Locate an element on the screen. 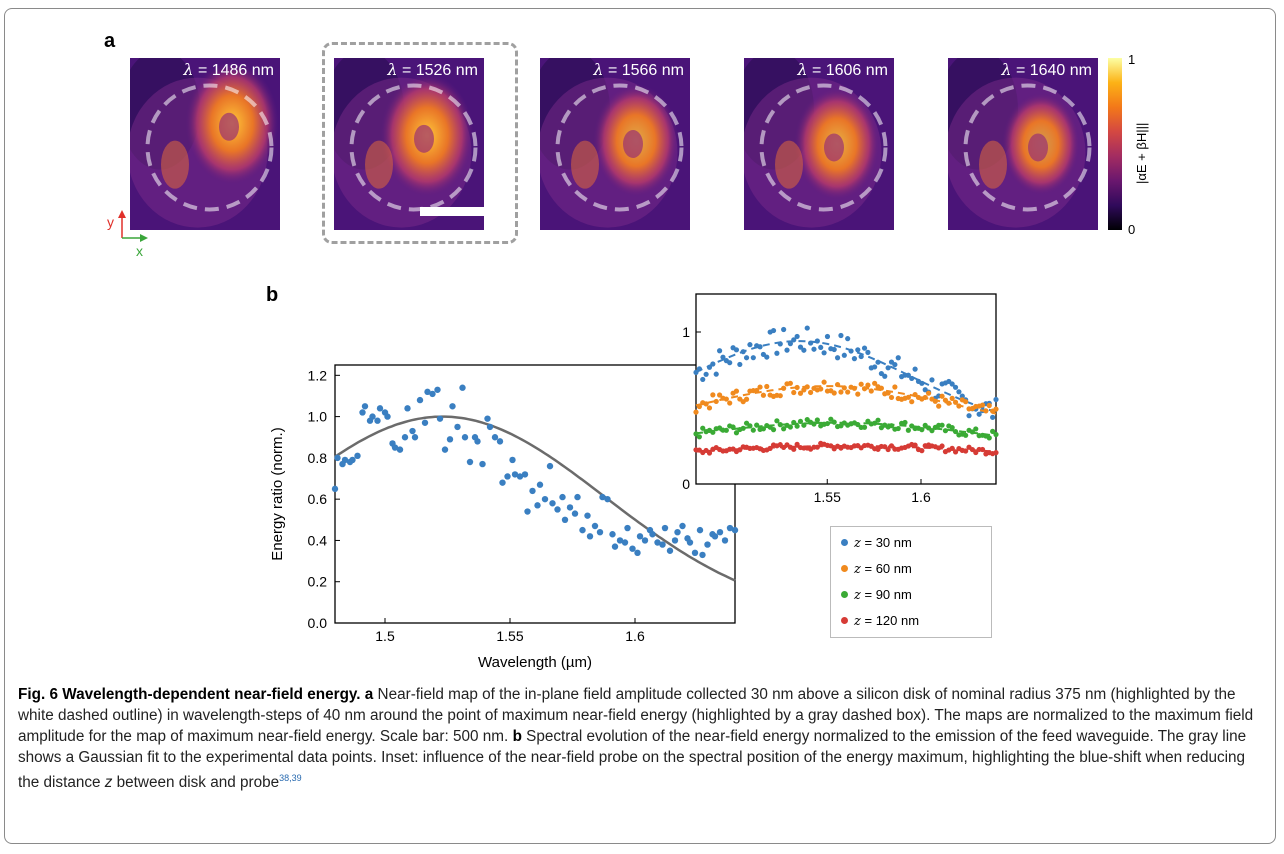  x-tick-label: 1.5 is located at coordinates (385, 636).